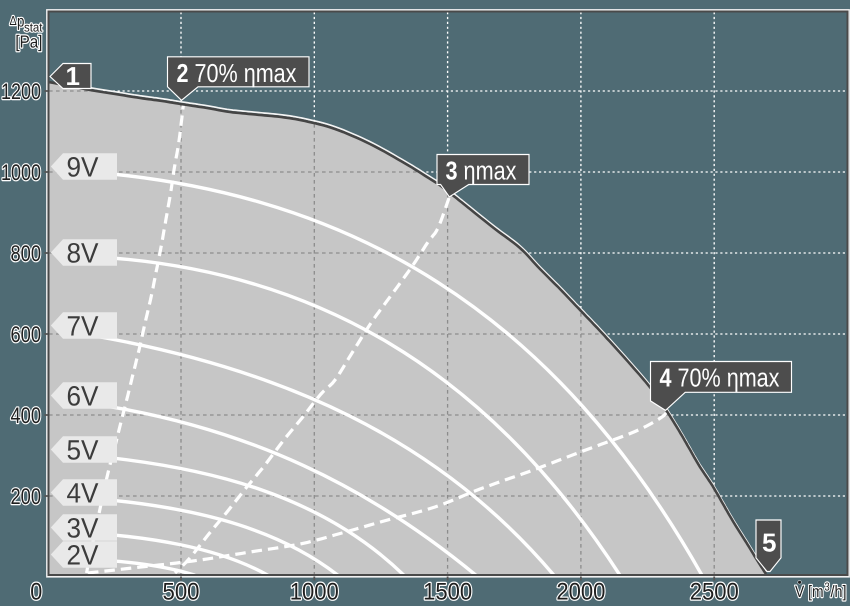  I want to click on svg-text: /h], so click(839, 592).